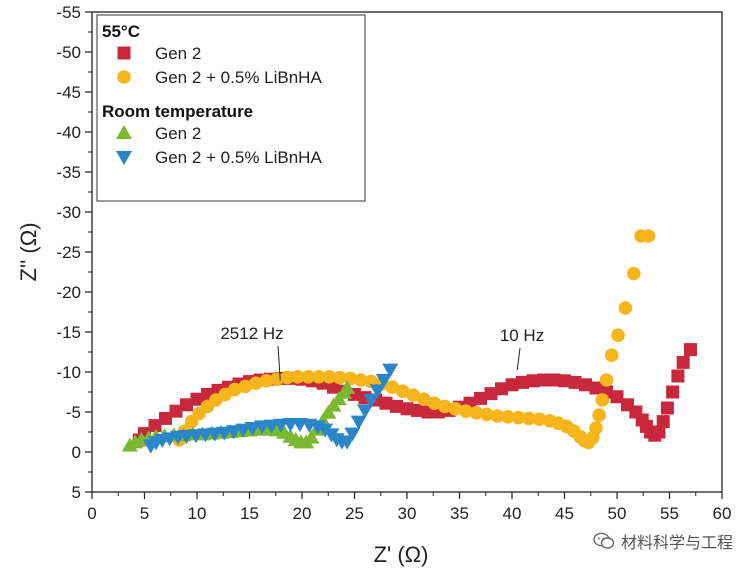 This screenshot has height=579, width=747. What do you see at coordinates (401, 554) in the screenshot?
I see `x-axis-title: Z' (Ω)` at bounding box center [401, 554].